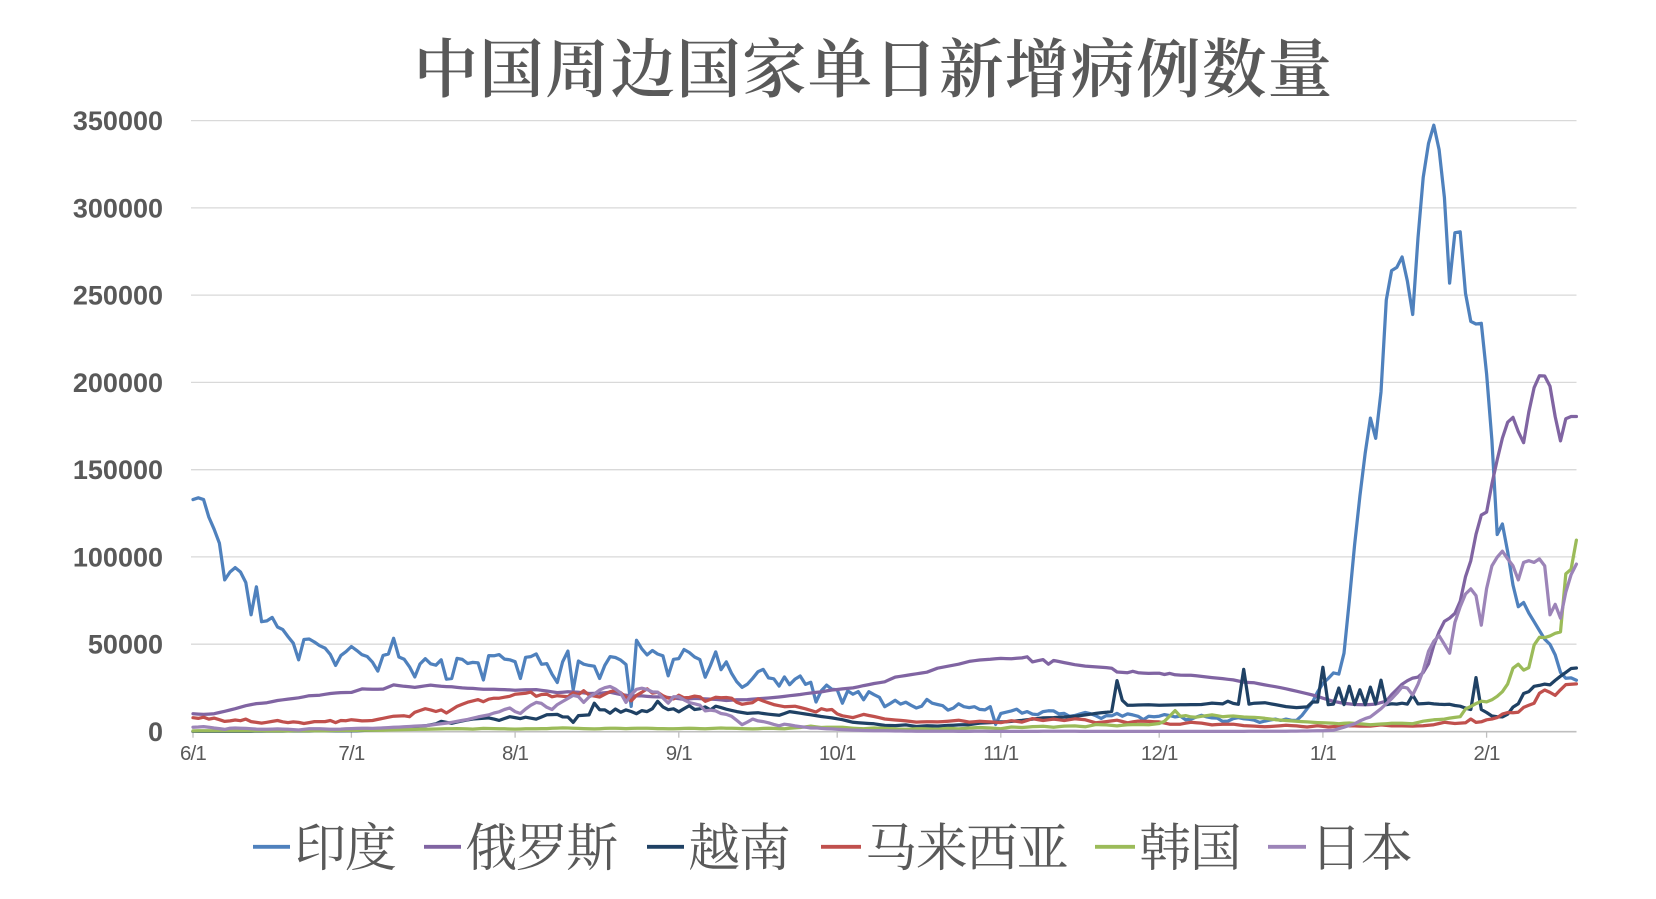 The image size is (1656, 899). What do you see at coordinates (1001, 753) in the screenshot?
I see `svg-text: 11/1` at bounding box center [1001, 753].